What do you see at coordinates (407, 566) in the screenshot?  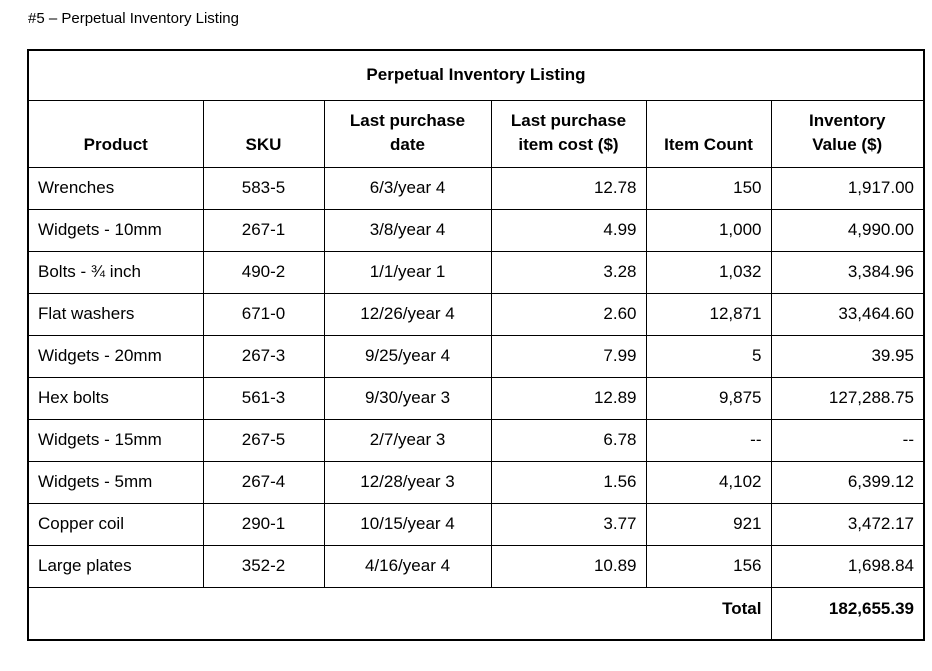 I see `cell-last-purchase-date: 4/16/year 4` at bounding box center [407, 566].